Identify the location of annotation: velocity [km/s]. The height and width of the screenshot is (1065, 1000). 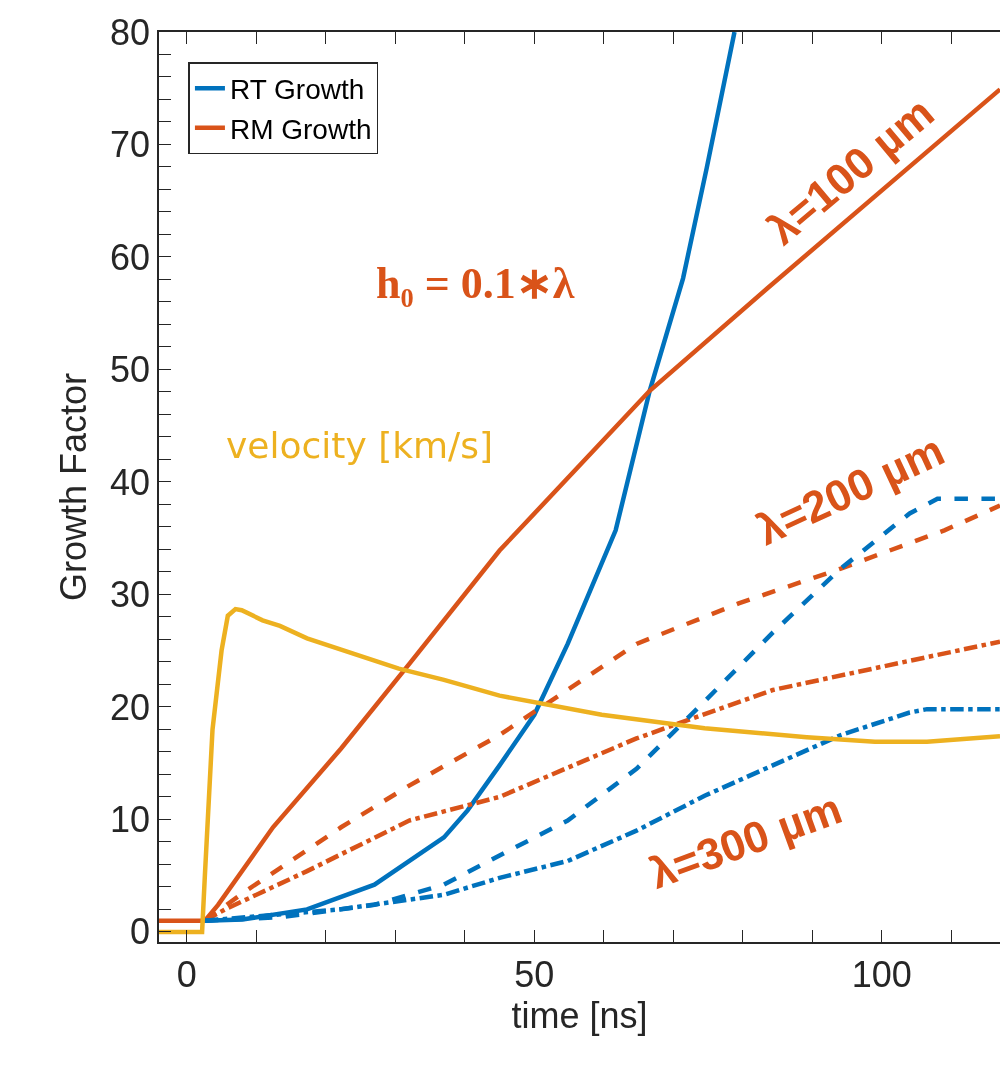
(360, 445).